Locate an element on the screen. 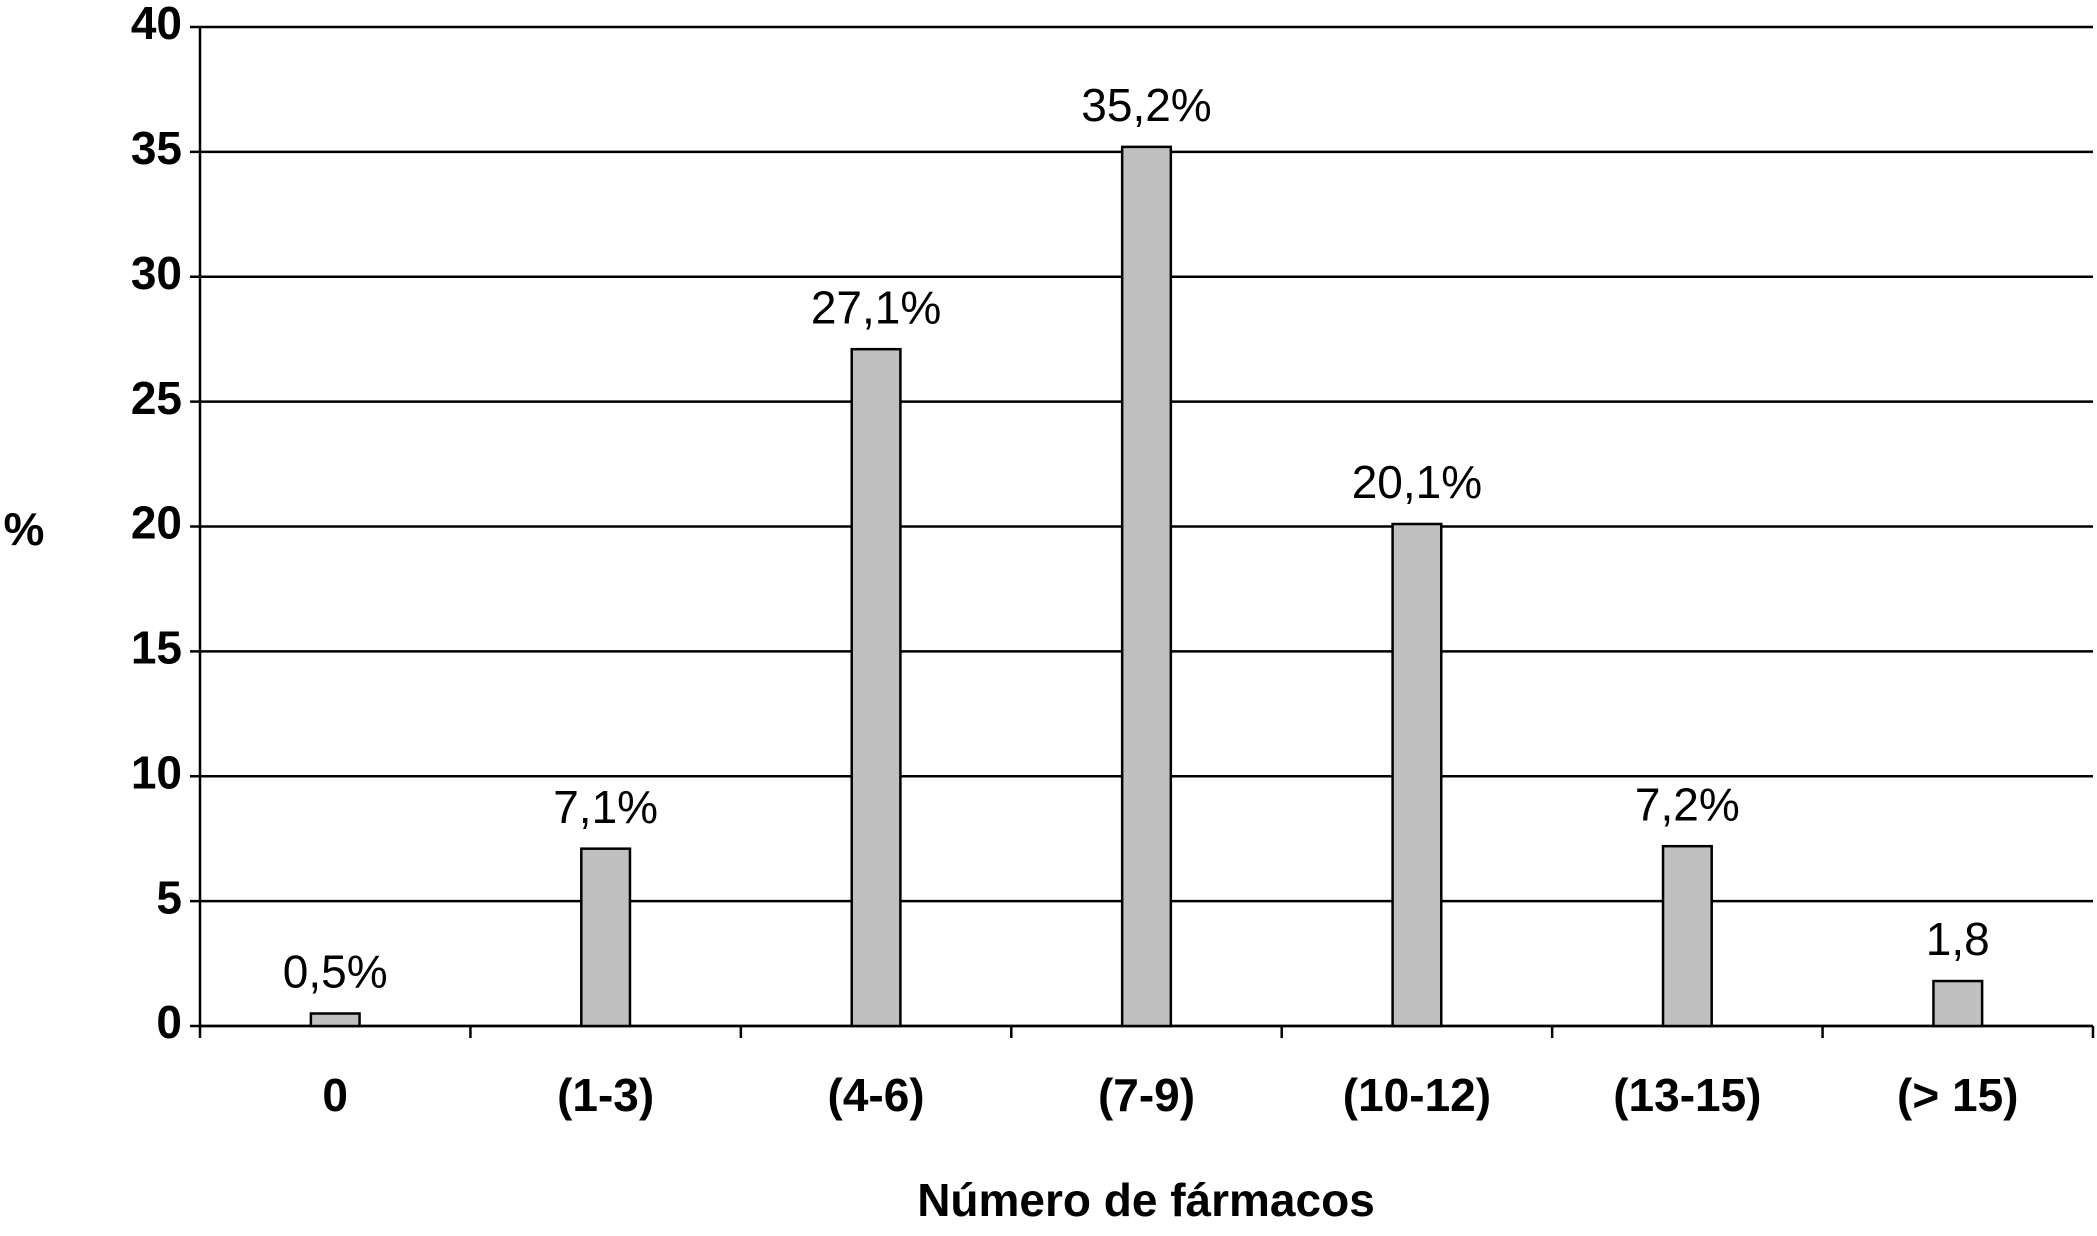 Image resolution: width=2097 pixels, height=1236 pixels. y-tick-label: 35 is located at coordinates (156, 148).